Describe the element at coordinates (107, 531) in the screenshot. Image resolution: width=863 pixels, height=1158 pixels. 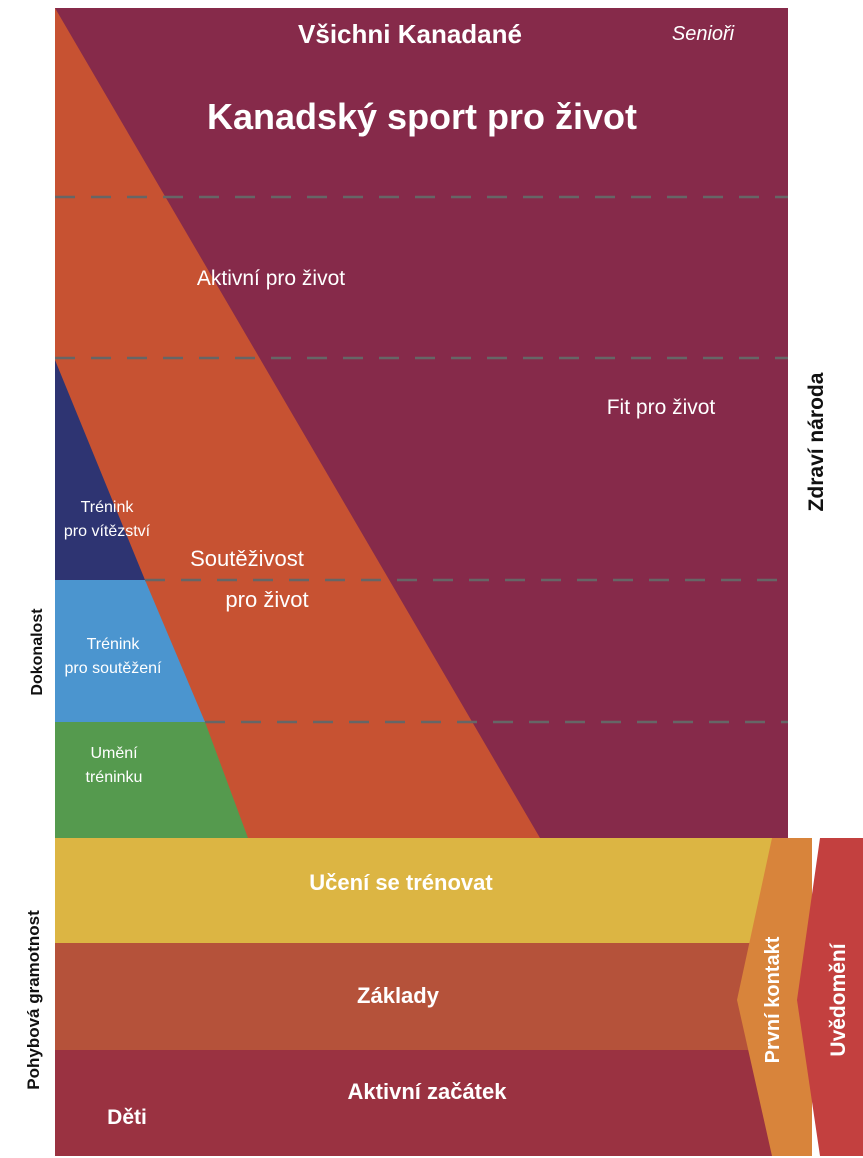
I see `train-to-win-line2: pro vítězství` at that location.